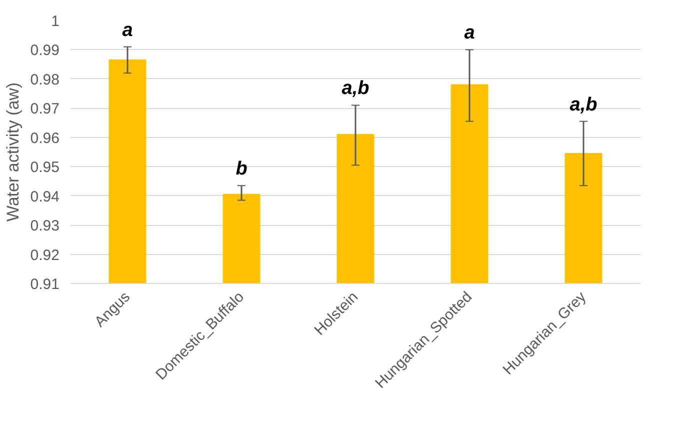 The image size is (689, 421). What do you see at coordinates (45, 79) in the screenshot?
I see `y-tick-label: 0.98` at bounding box center [45, 79].